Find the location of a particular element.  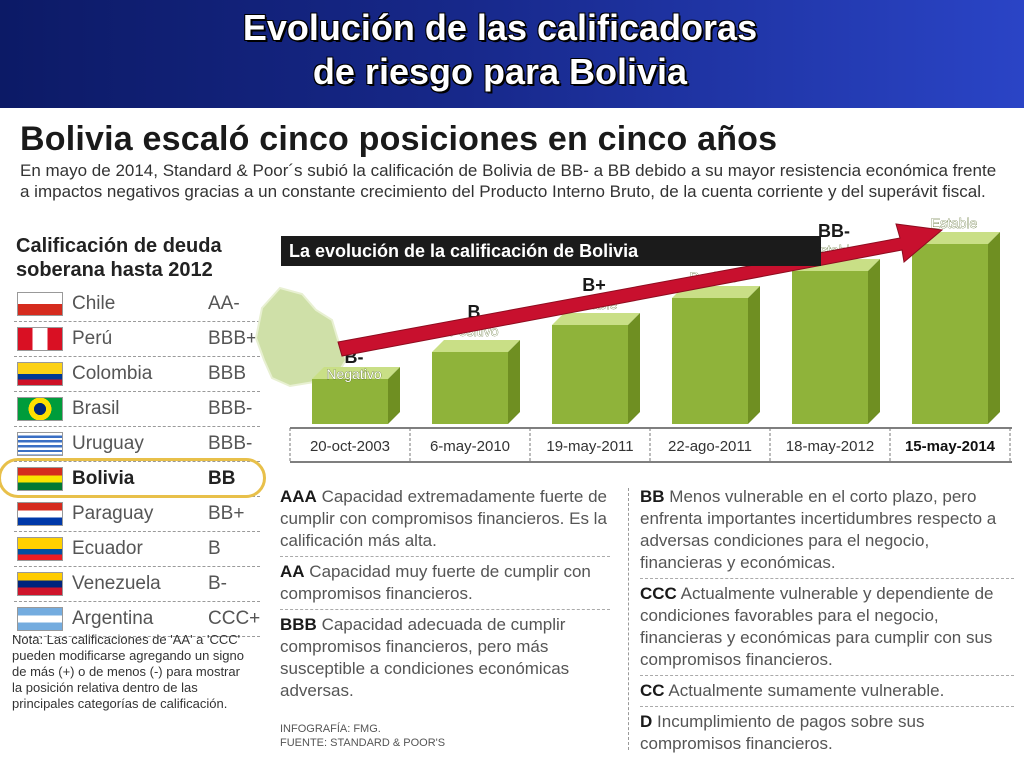

date-label: 20-oct-2003 is located at coordinates (350, 446).